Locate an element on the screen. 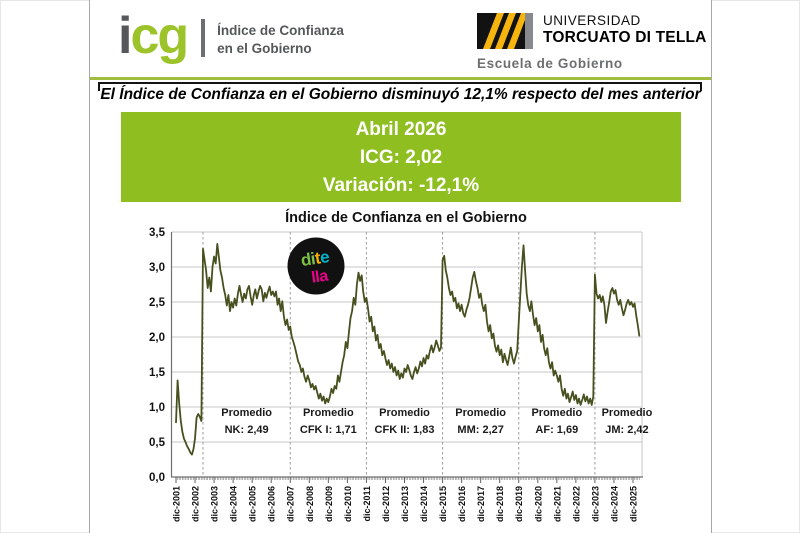  avg-annotation-value: AF: 1,69 is located at coordinates (556, 430).